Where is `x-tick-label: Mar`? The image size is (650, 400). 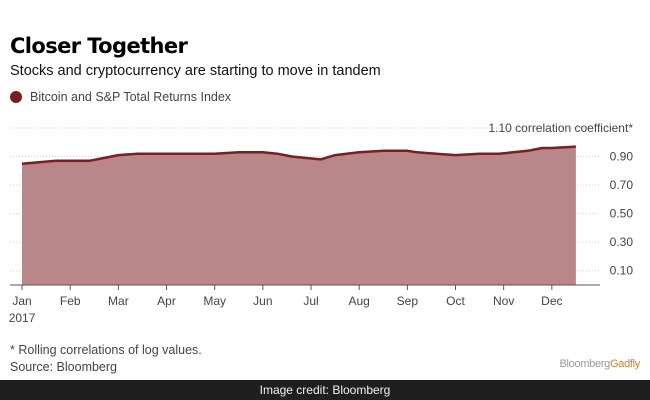 x-tick-label: Mar is located at coordinates (118, 301).